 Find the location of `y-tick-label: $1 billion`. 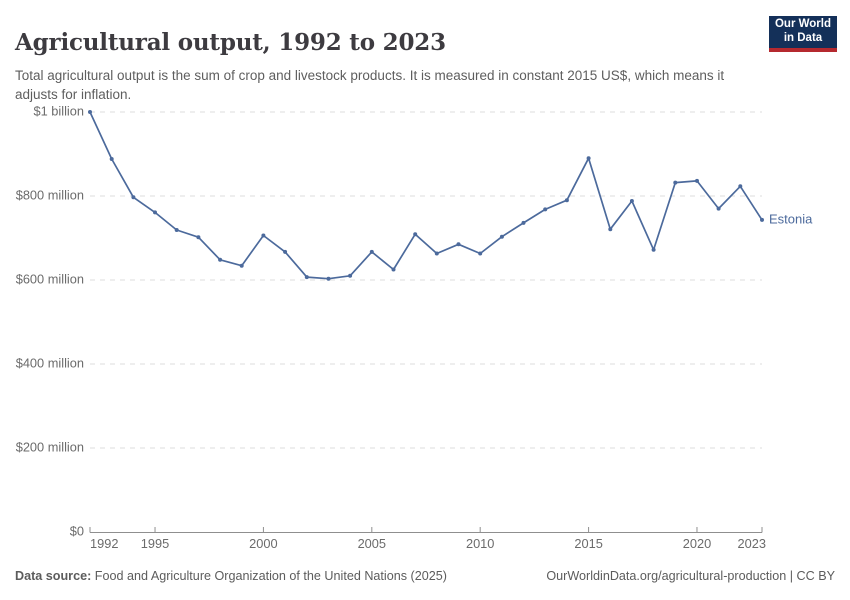

y-tick-label: $1 billion is located at coordinates (58, 110).